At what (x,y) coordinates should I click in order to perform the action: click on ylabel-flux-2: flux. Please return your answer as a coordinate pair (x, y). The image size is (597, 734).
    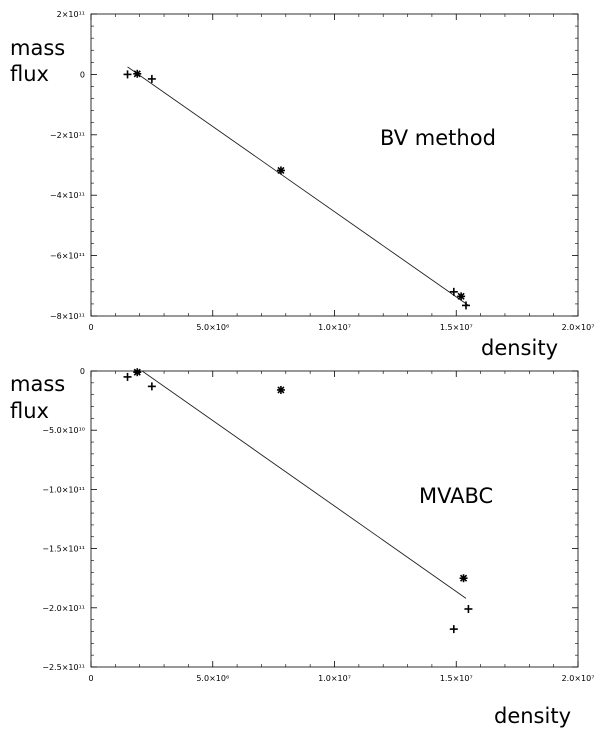
    Looking at the image, I should click on (29, 411).